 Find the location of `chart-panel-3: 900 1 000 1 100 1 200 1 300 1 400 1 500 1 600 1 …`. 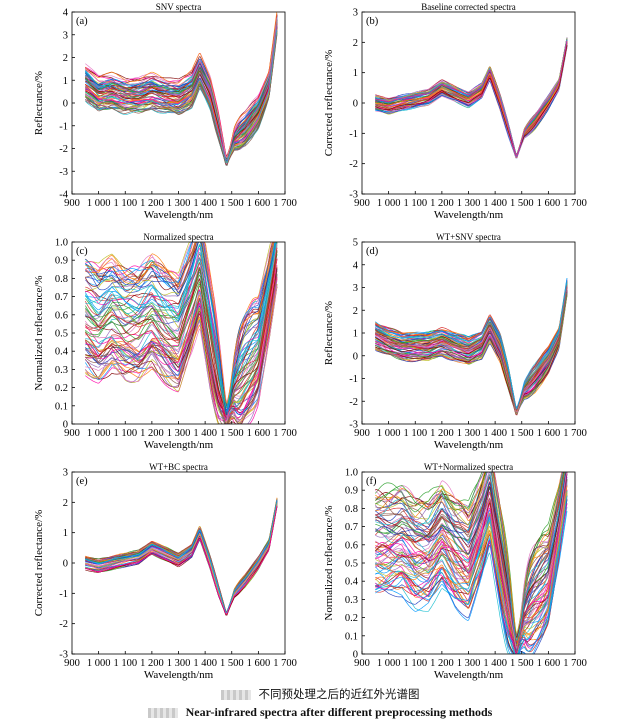

chart-panel-3: 900 1 000 1 100 1 200 1 300 1 400 1 500 1 600 1 … is located at coordinates (165, 341).